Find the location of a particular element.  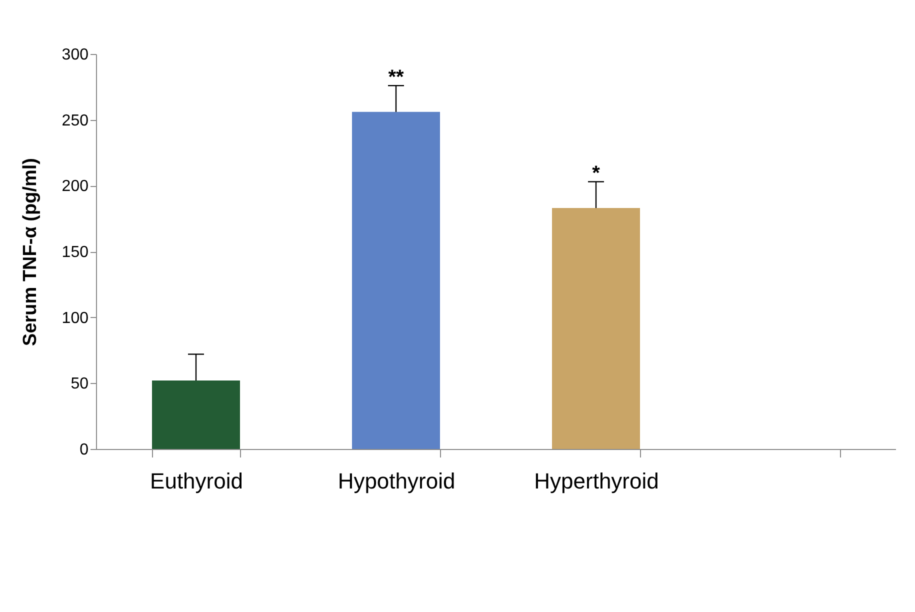

y-tick-label: 200 is located at coordinates (75, 187).